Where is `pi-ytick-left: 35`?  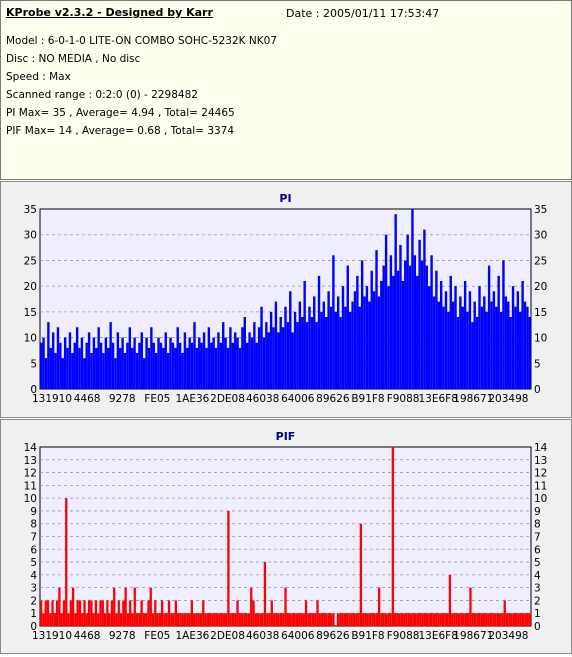 pi-ytick-left: 35 is located at coordinates (30, 210).